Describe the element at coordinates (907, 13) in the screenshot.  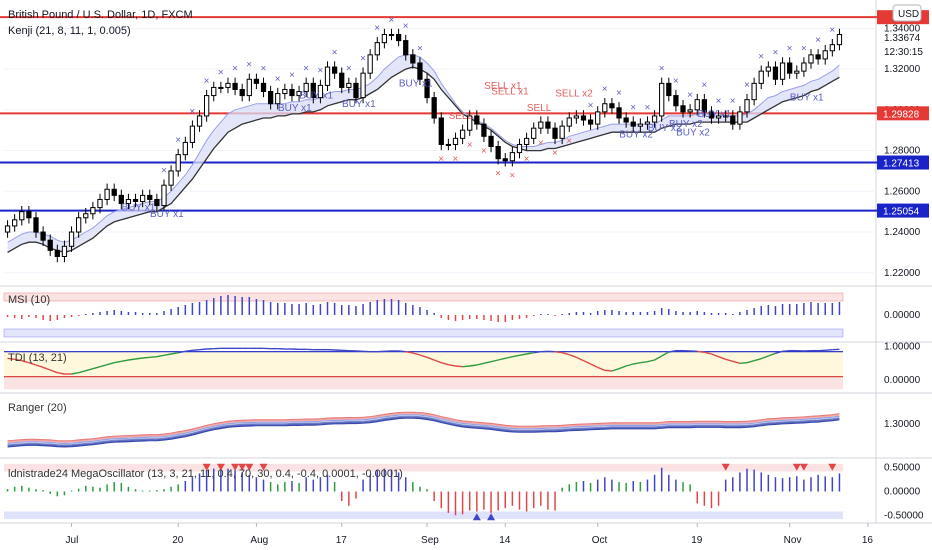
I see `currency-button` at that location.